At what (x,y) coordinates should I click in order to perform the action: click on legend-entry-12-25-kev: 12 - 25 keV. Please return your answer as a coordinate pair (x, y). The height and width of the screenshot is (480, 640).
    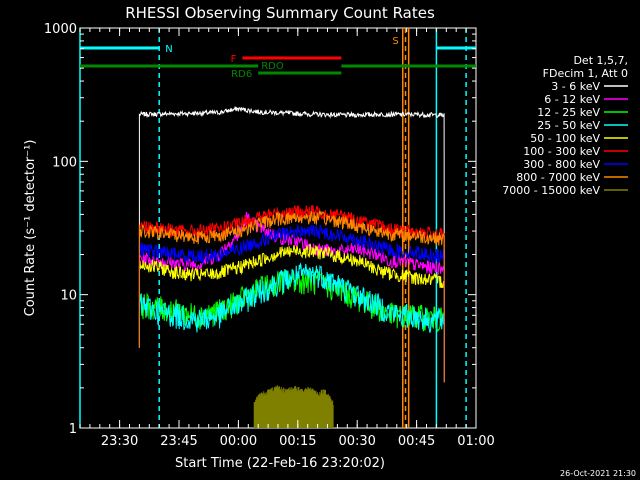
    Looking at the image, I should click on (582, 112).